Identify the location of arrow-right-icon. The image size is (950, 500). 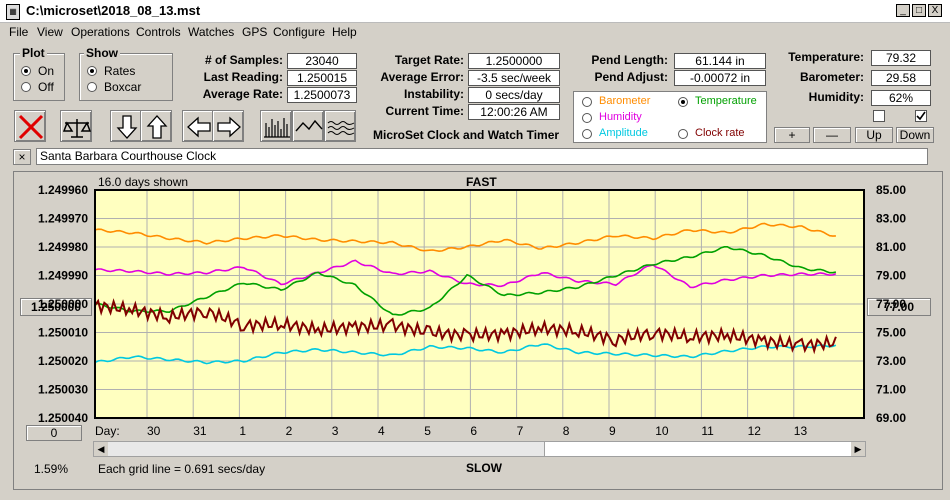
(229, 127).